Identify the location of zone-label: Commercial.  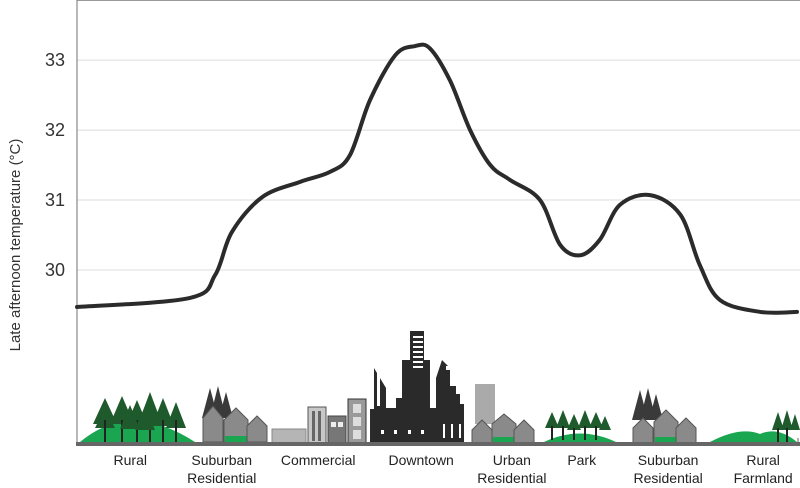
(318, 460).